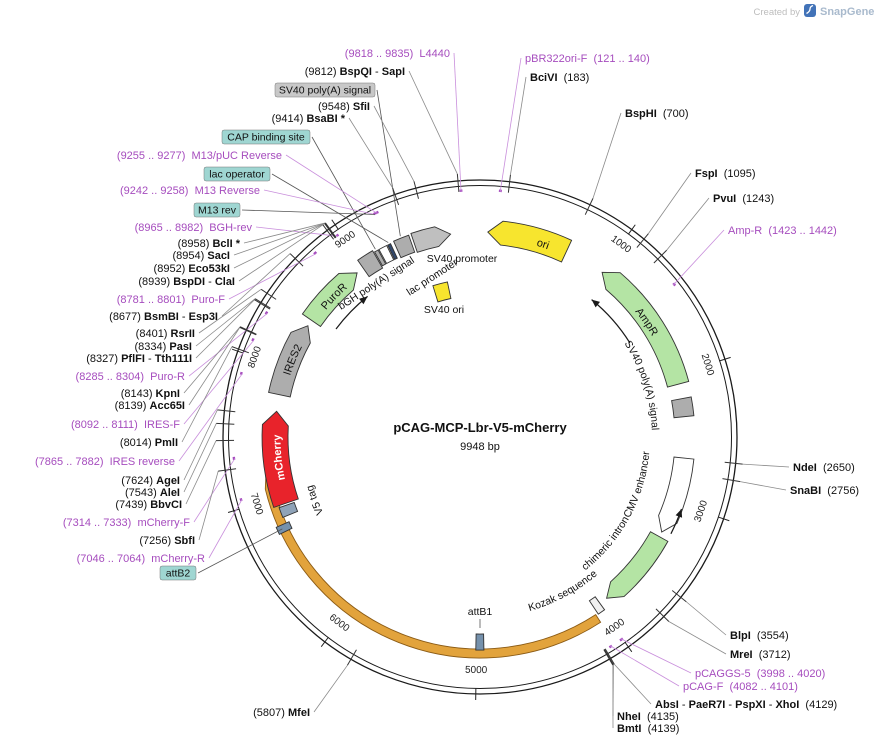  I want to click on callout-pvui: PvuI (1243), so click(743, 199).